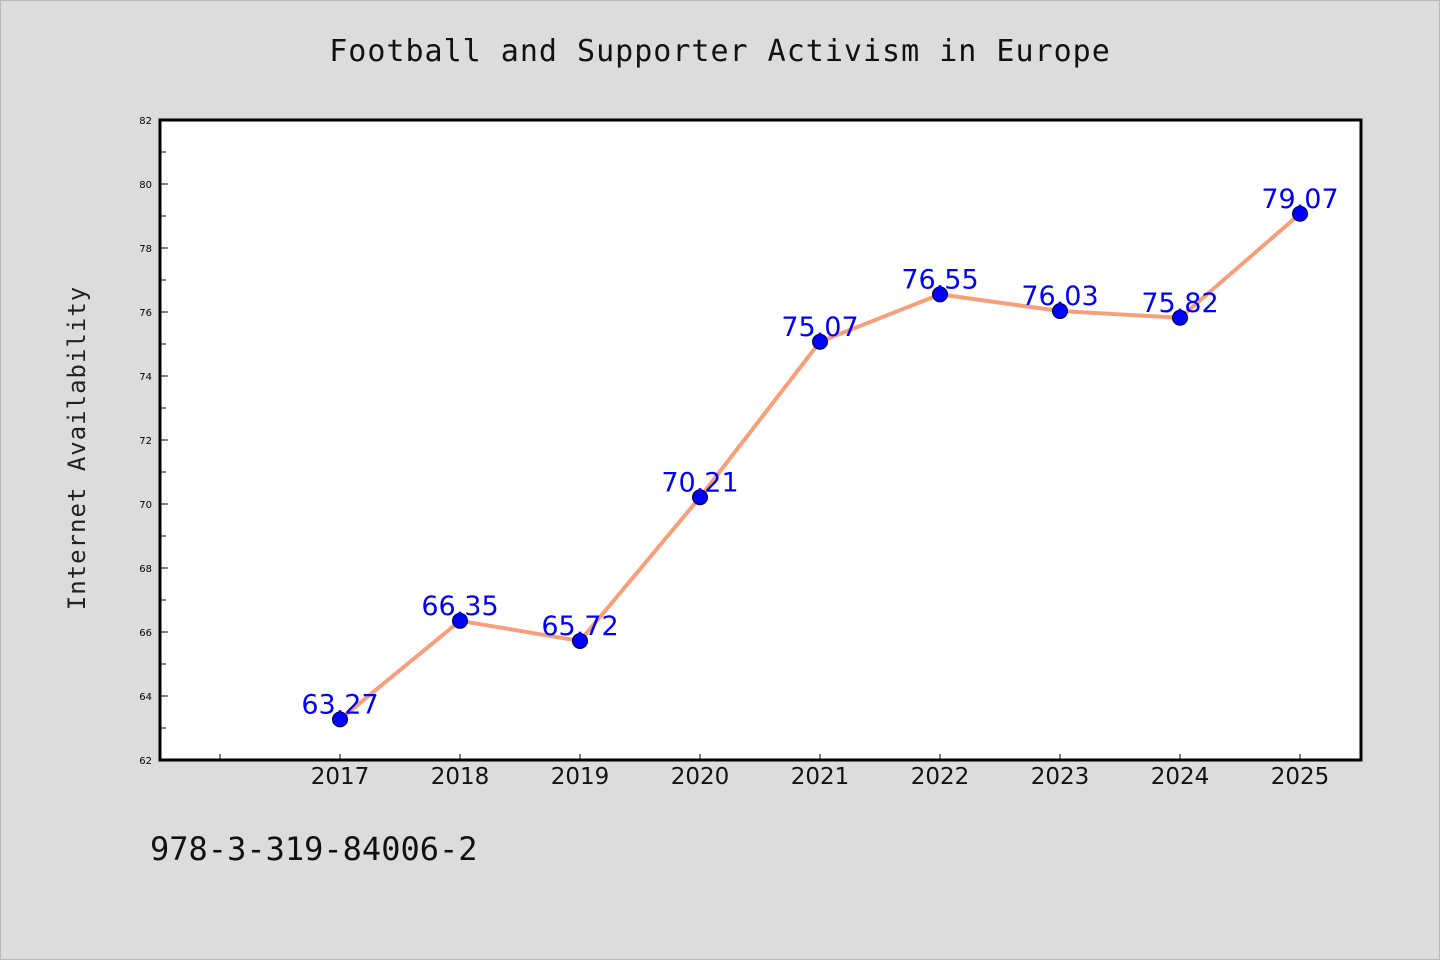  What do you see at coordinates (145, 377) in the screenshot?
I see `y-tick-label: 74` at bounding box center [145, 377].